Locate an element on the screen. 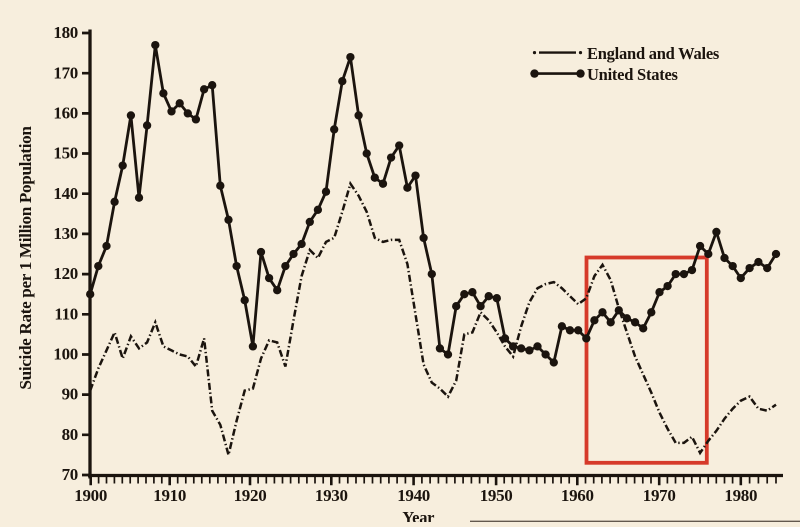 The height and width of the screenshot is (527, 800). svg-text: 1960 is located at coordinates (577, 495).